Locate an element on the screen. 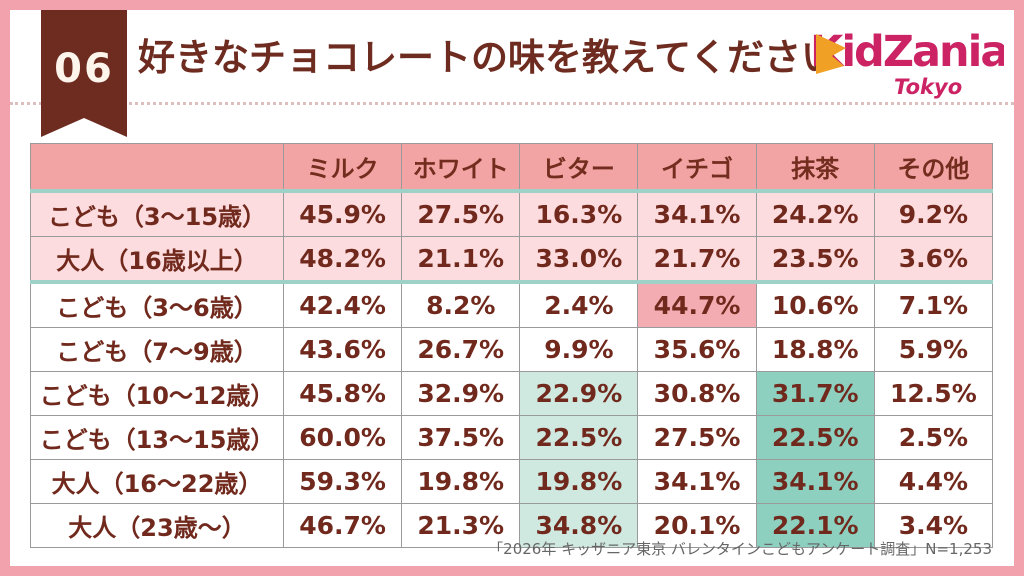  value-cell: 22.1% is located at coordinates (815, 525).